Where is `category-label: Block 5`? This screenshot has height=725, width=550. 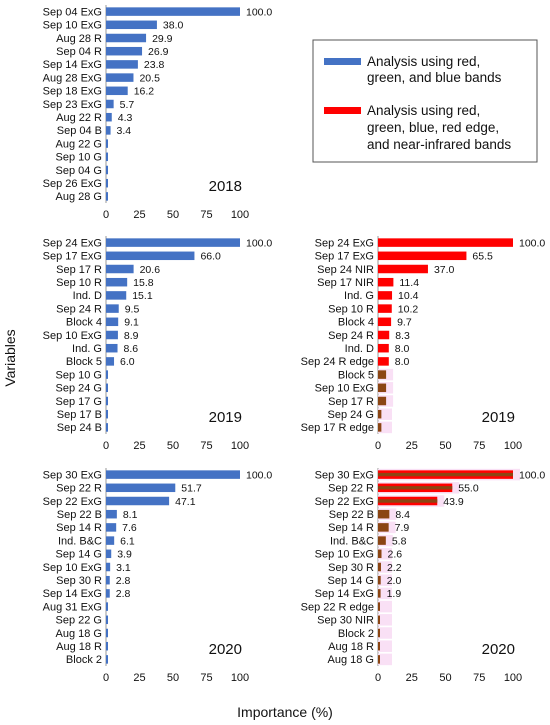 category-label: Block 5 is located at coordinates (356, 375).